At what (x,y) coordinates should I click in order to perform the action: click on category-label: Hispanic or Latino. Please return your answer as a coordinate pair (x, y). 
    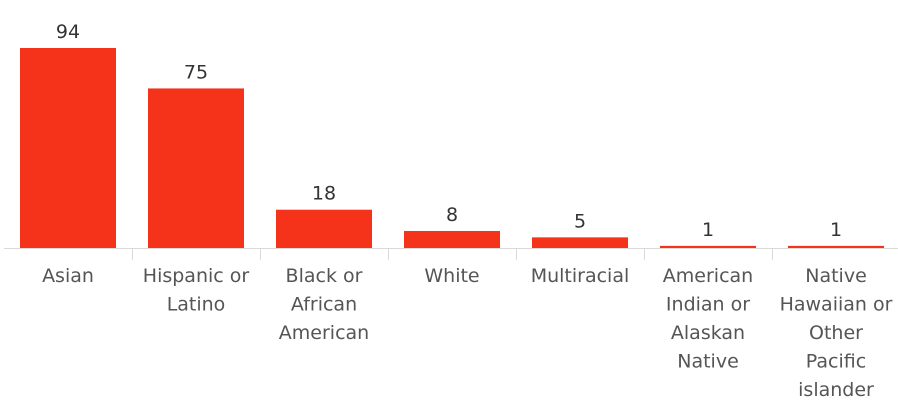
    Looking at the image, I should click on (196, 290).